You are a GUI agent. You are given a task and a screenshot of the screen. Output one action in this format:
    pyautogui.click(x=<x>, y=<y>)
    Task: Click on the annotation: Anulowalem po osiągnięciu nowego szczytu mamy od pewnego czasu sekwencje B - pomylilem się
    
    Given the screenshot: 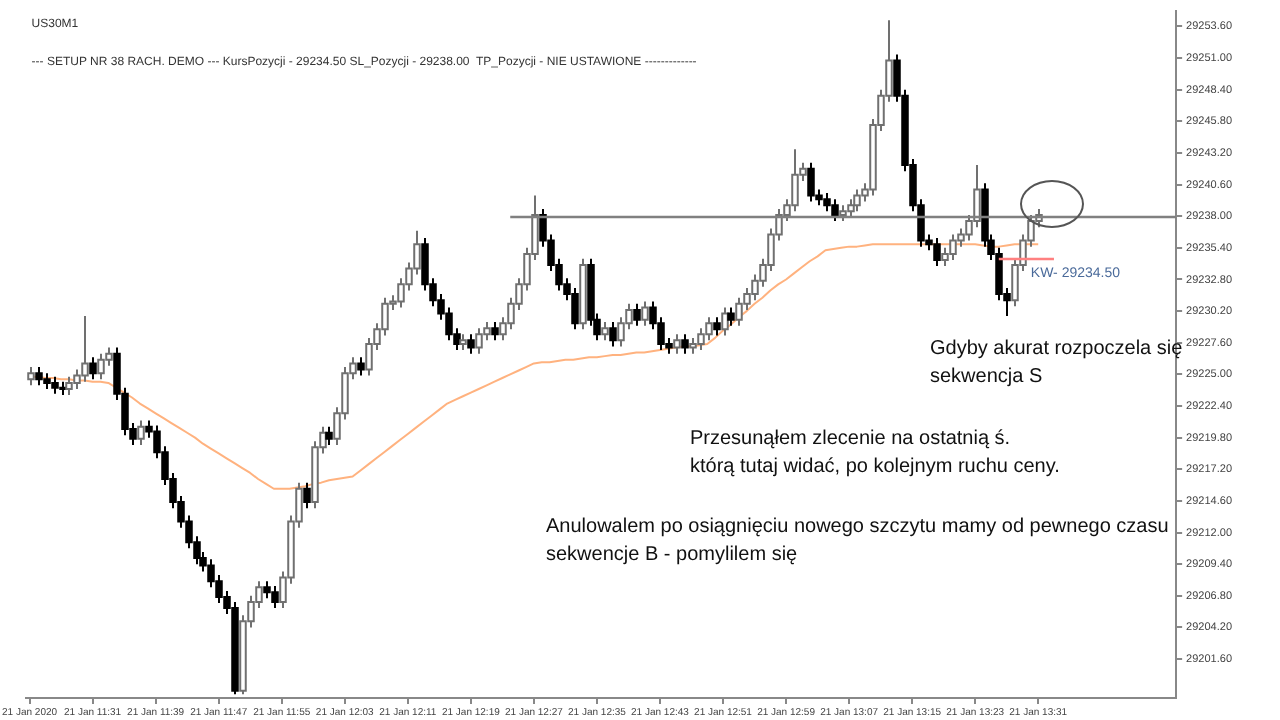 What is the action you would take?
    pyautogui.click(x=857, y=541)
    